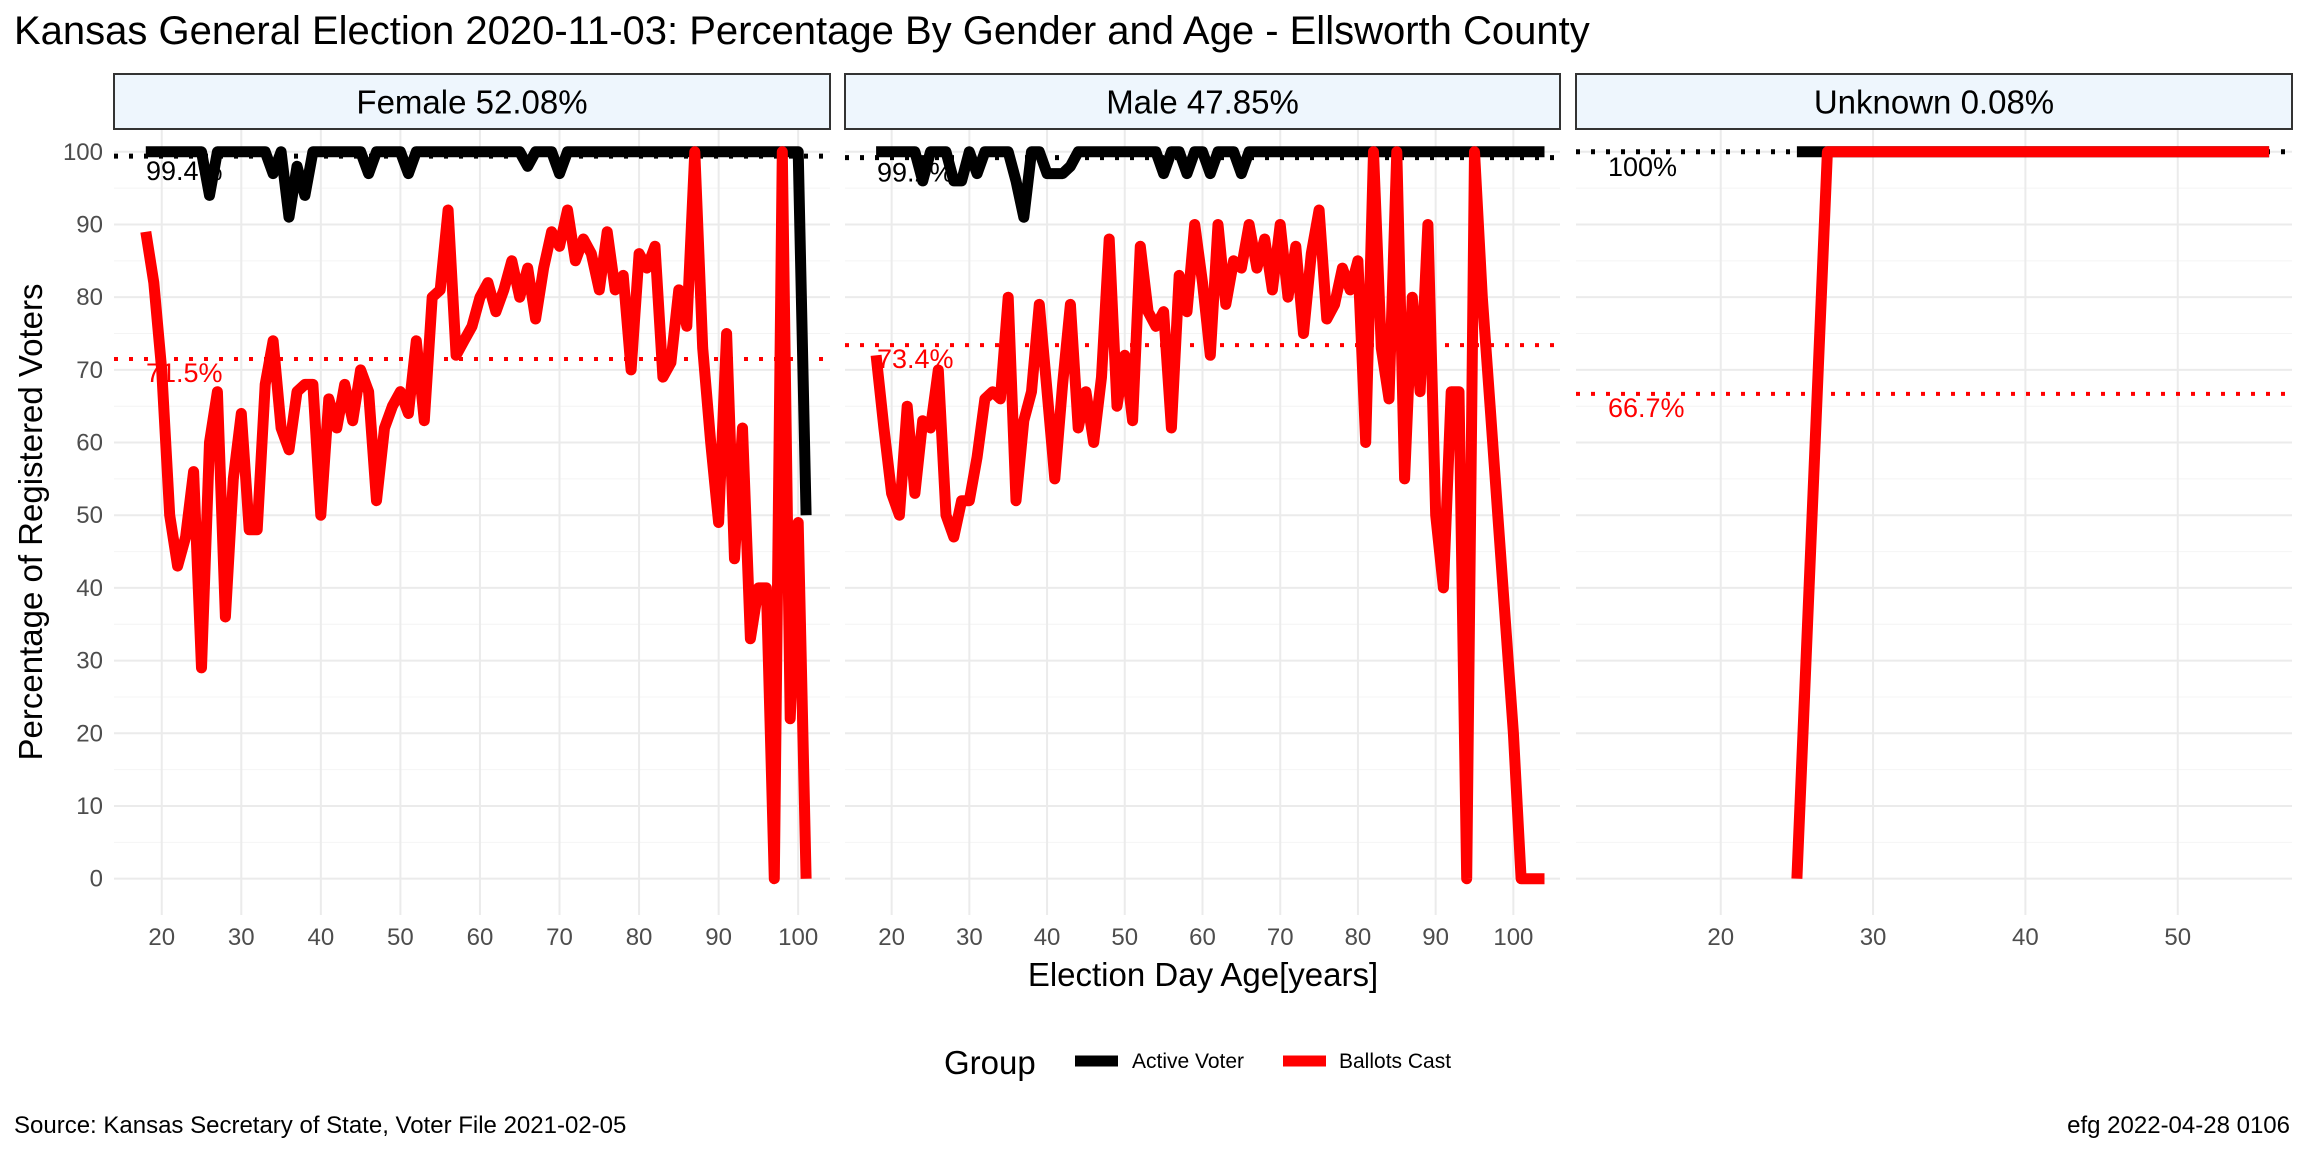 This screenshot has width=2304, height=1152. What do you see at coordinates (1646, 408) in the screenshot?
I see `ballots-mean-label: 66.7%` at bounding box center [1646, 408].